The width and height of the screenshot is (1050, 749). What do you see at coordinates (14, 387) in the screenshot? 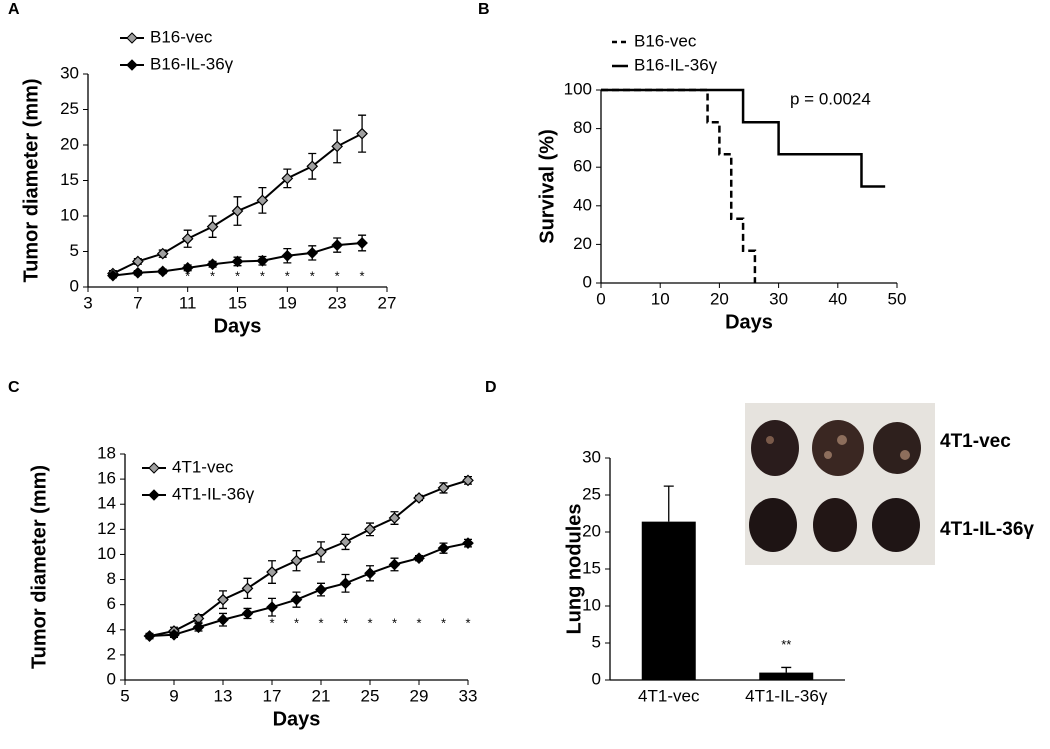
I see `panel-letter: C` at bounding box center [14, 387].